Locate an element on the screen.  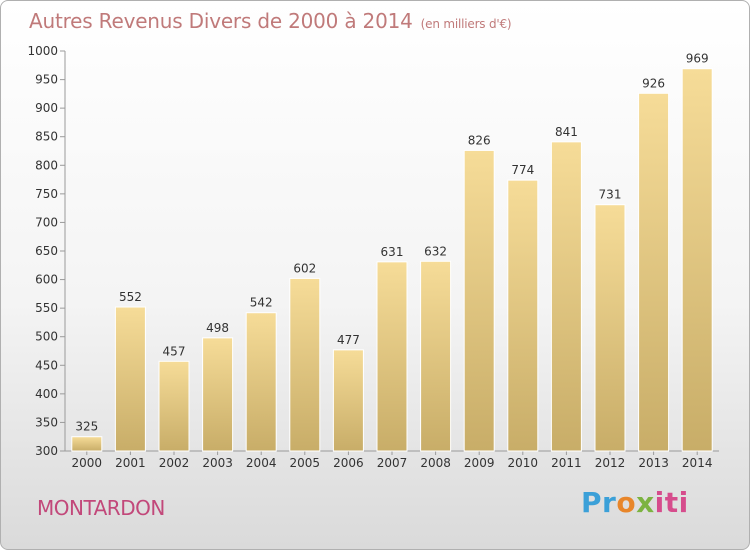
chart-title-text: Autres Revenus Divers de 2000 à 2014 is located at coordinates (221, 21).